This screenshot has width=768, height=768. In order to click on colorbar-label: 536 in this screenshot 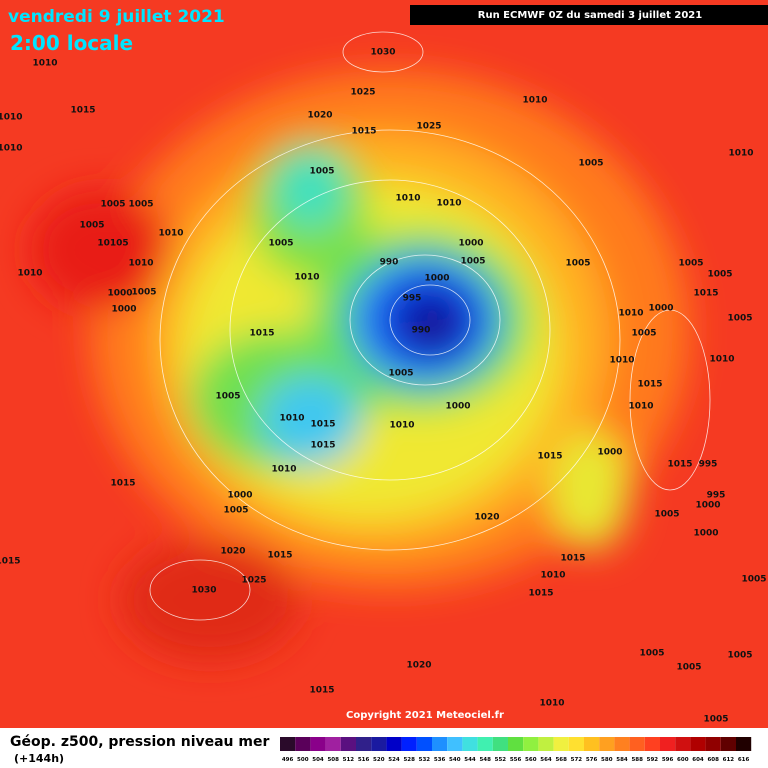, I will do `click(440, 760)`.